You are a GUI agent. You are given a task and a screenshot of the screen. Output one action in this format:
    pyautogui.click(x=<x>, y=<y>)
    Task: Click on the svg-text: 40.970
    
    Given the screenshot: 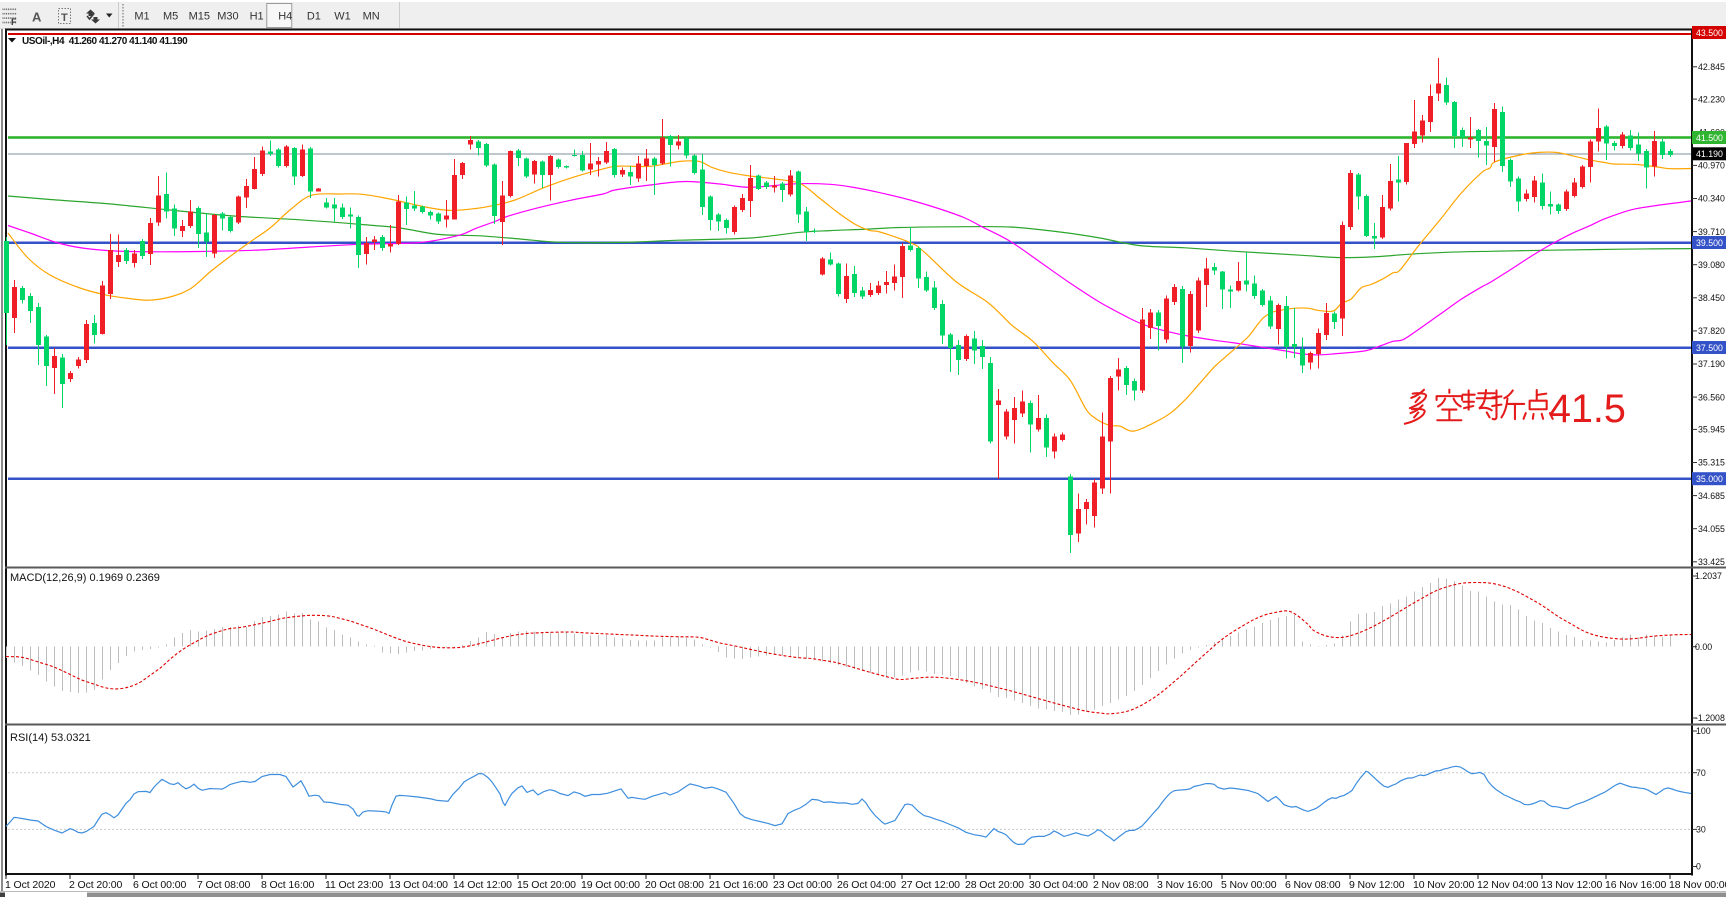 What is the action you would take?
    pyautogui.click(x=1711, y=166)
    